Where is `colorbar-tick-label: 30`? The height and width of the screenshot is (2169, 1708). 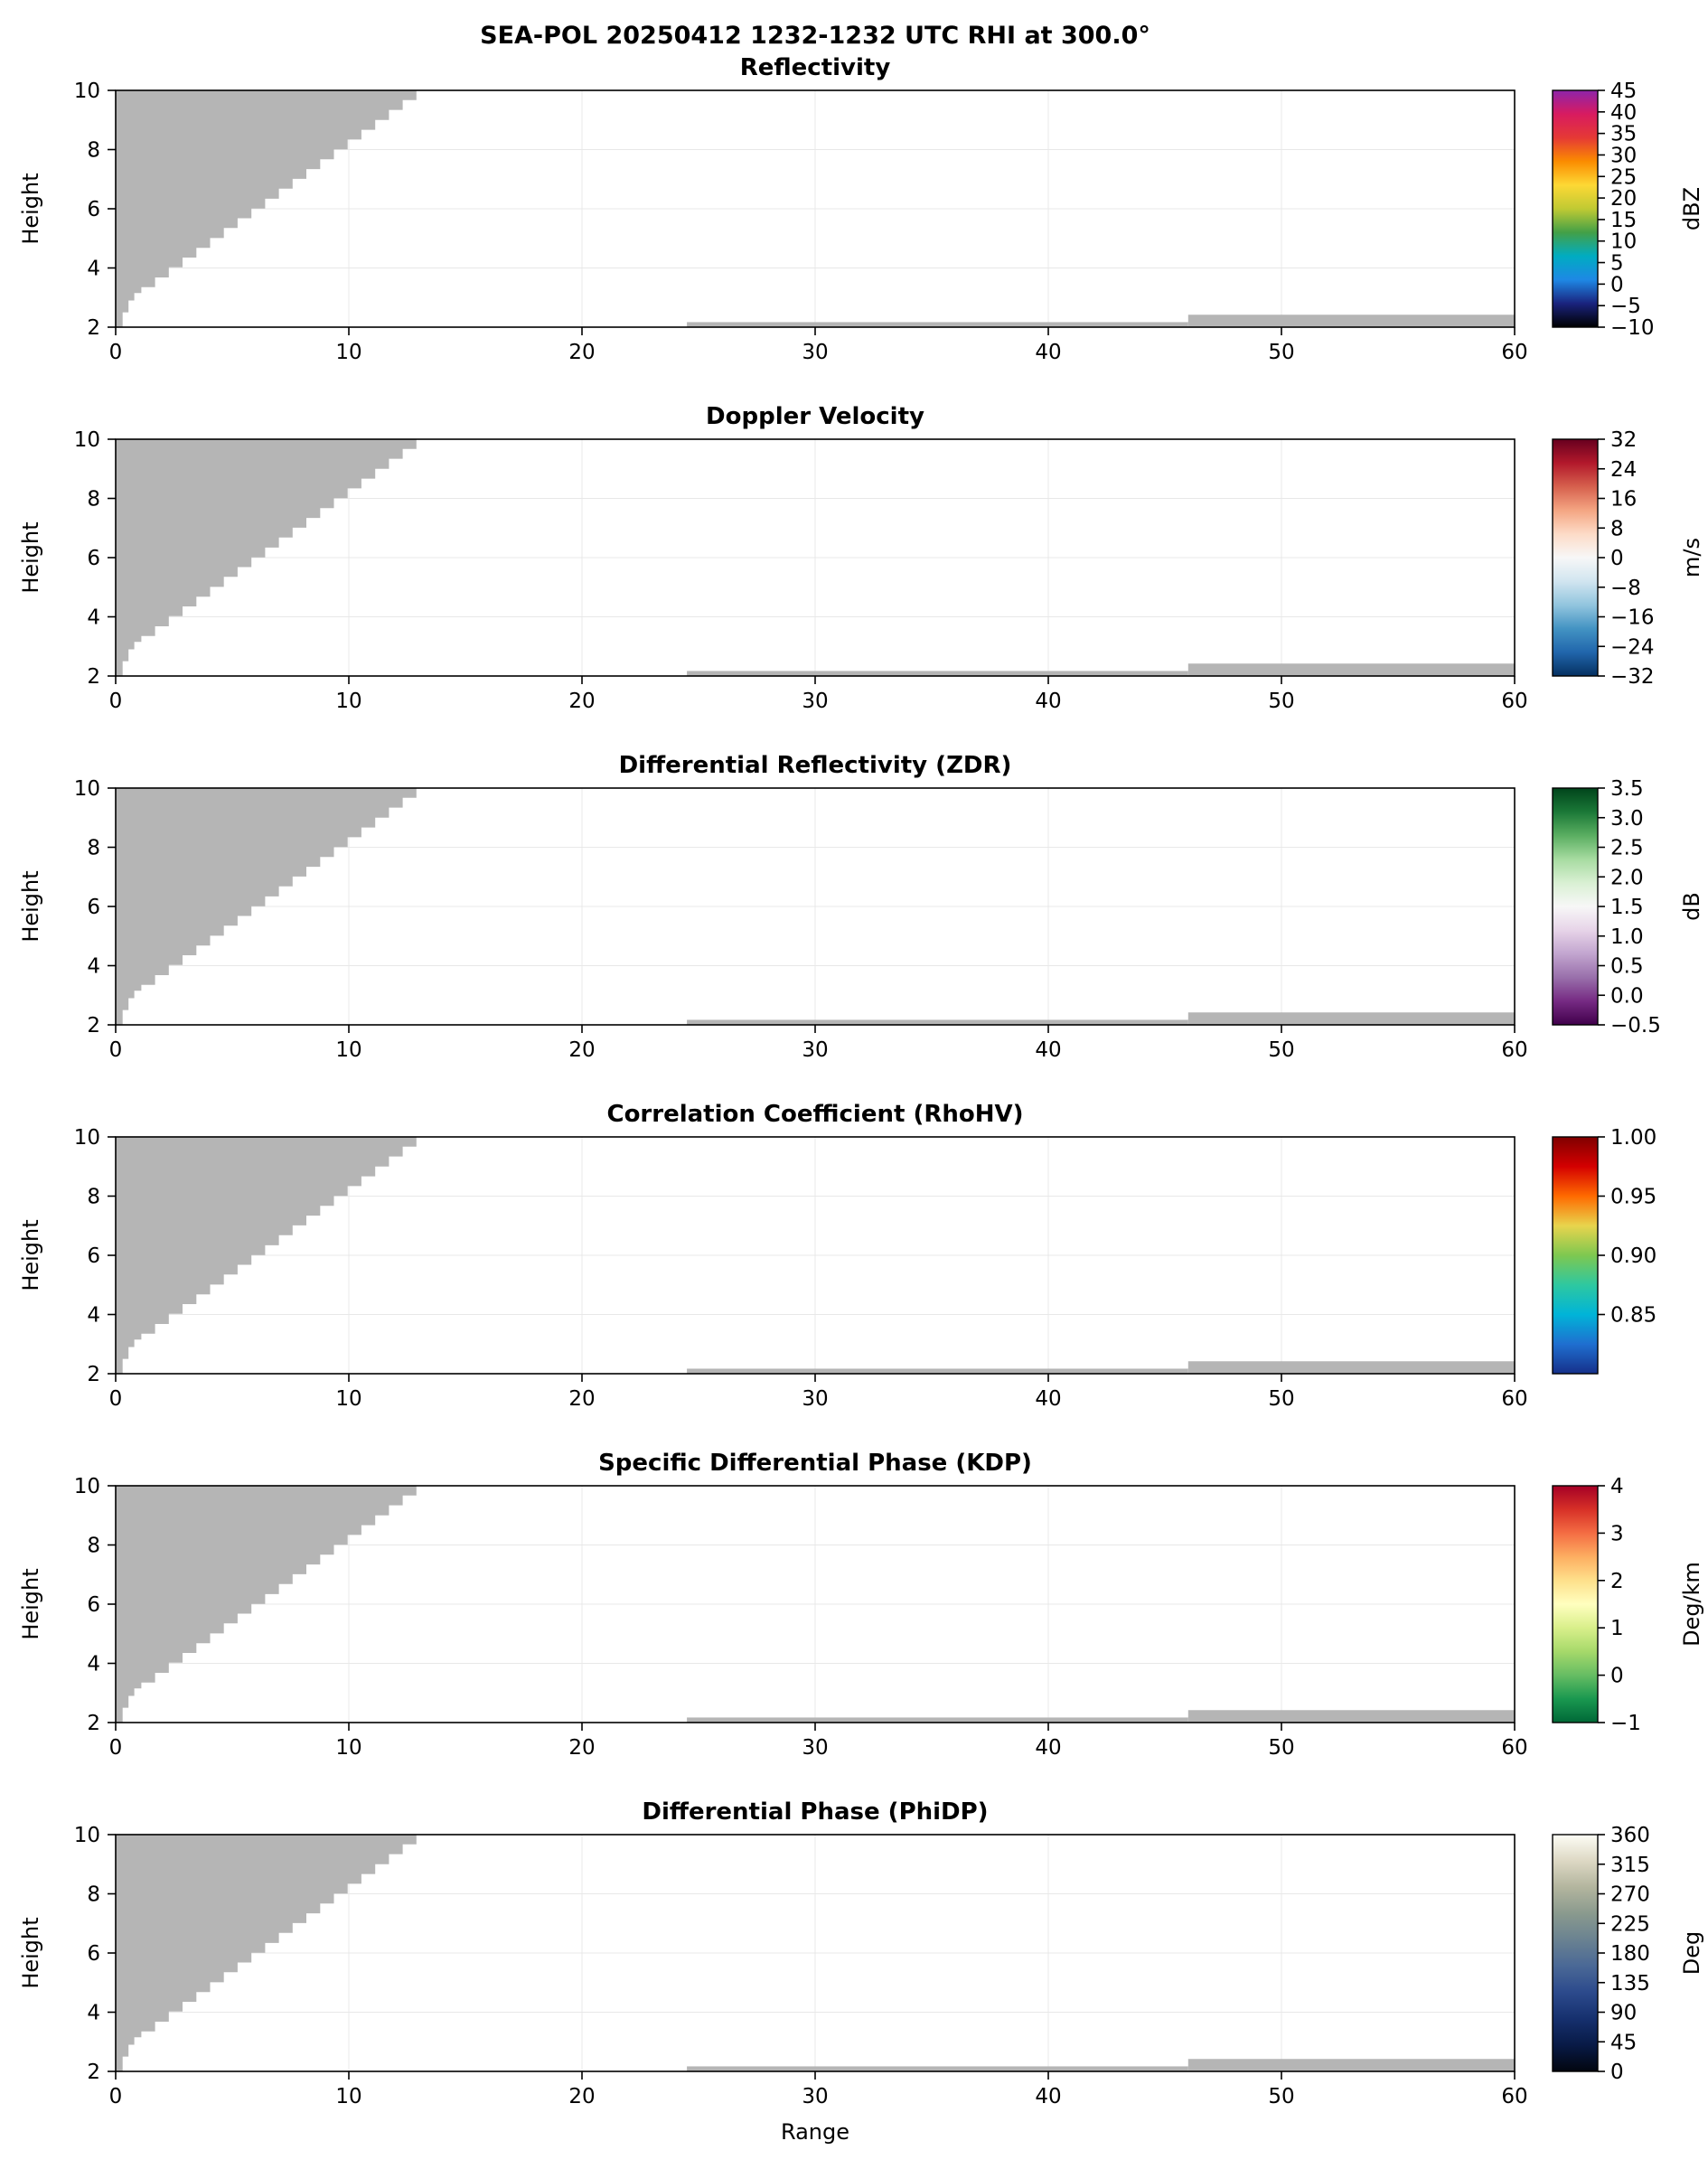
colorbar-tick-label: 30 is located at coordinates (1623, 156).